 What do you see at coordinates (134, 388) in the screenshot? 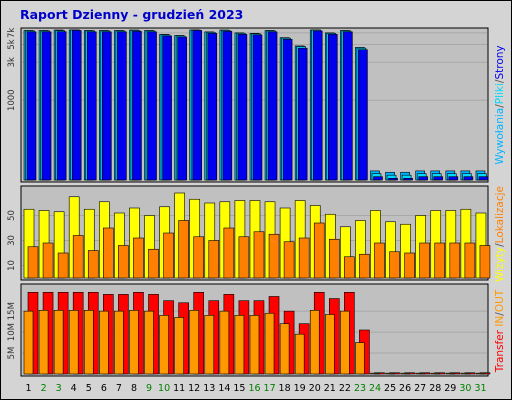
I see `day-label-8: 8` at bounding box center [134, 388].